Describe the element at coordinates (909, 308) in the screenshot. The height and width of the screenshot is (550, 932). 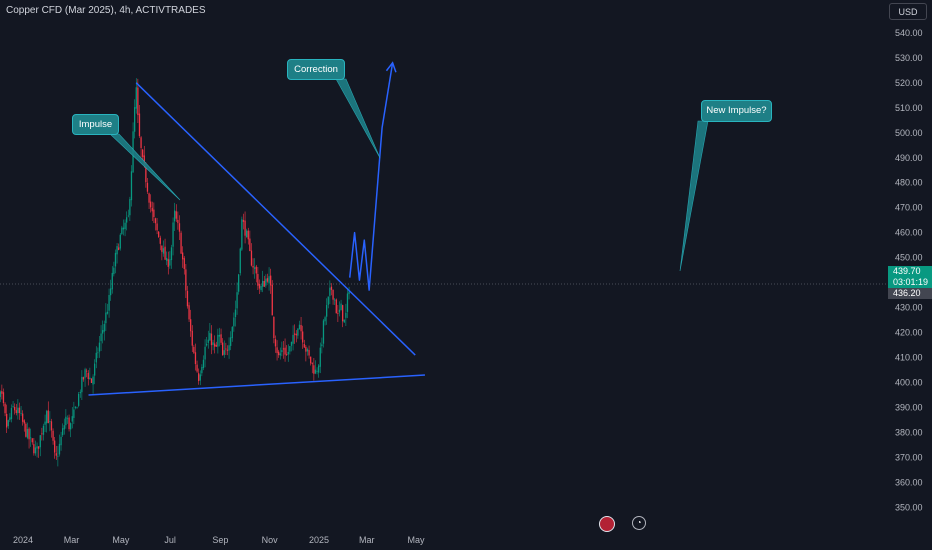
I see `price-tick-label: 430.00` at that location.